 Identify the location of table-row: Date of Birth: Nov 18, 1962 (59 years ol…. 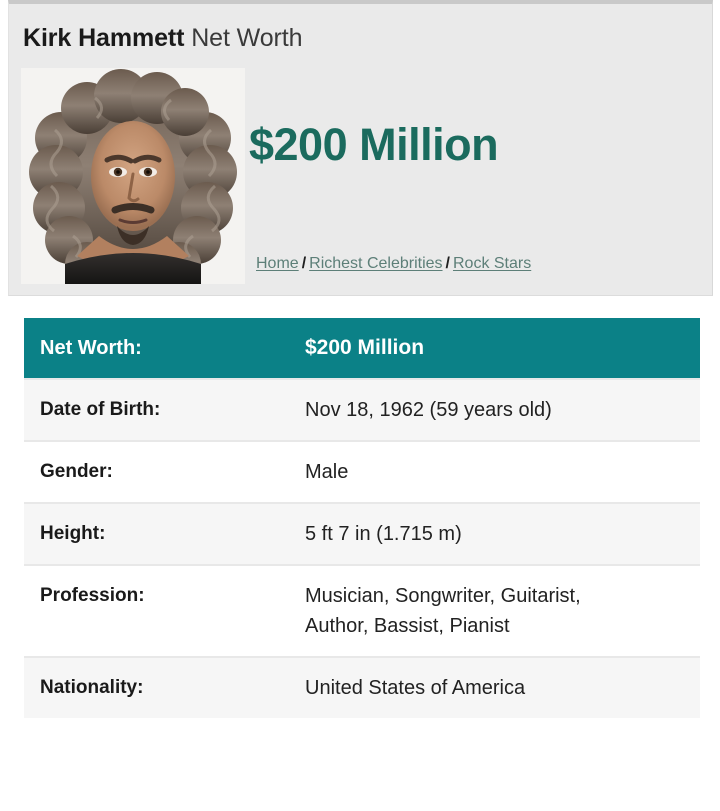
(362, 409).